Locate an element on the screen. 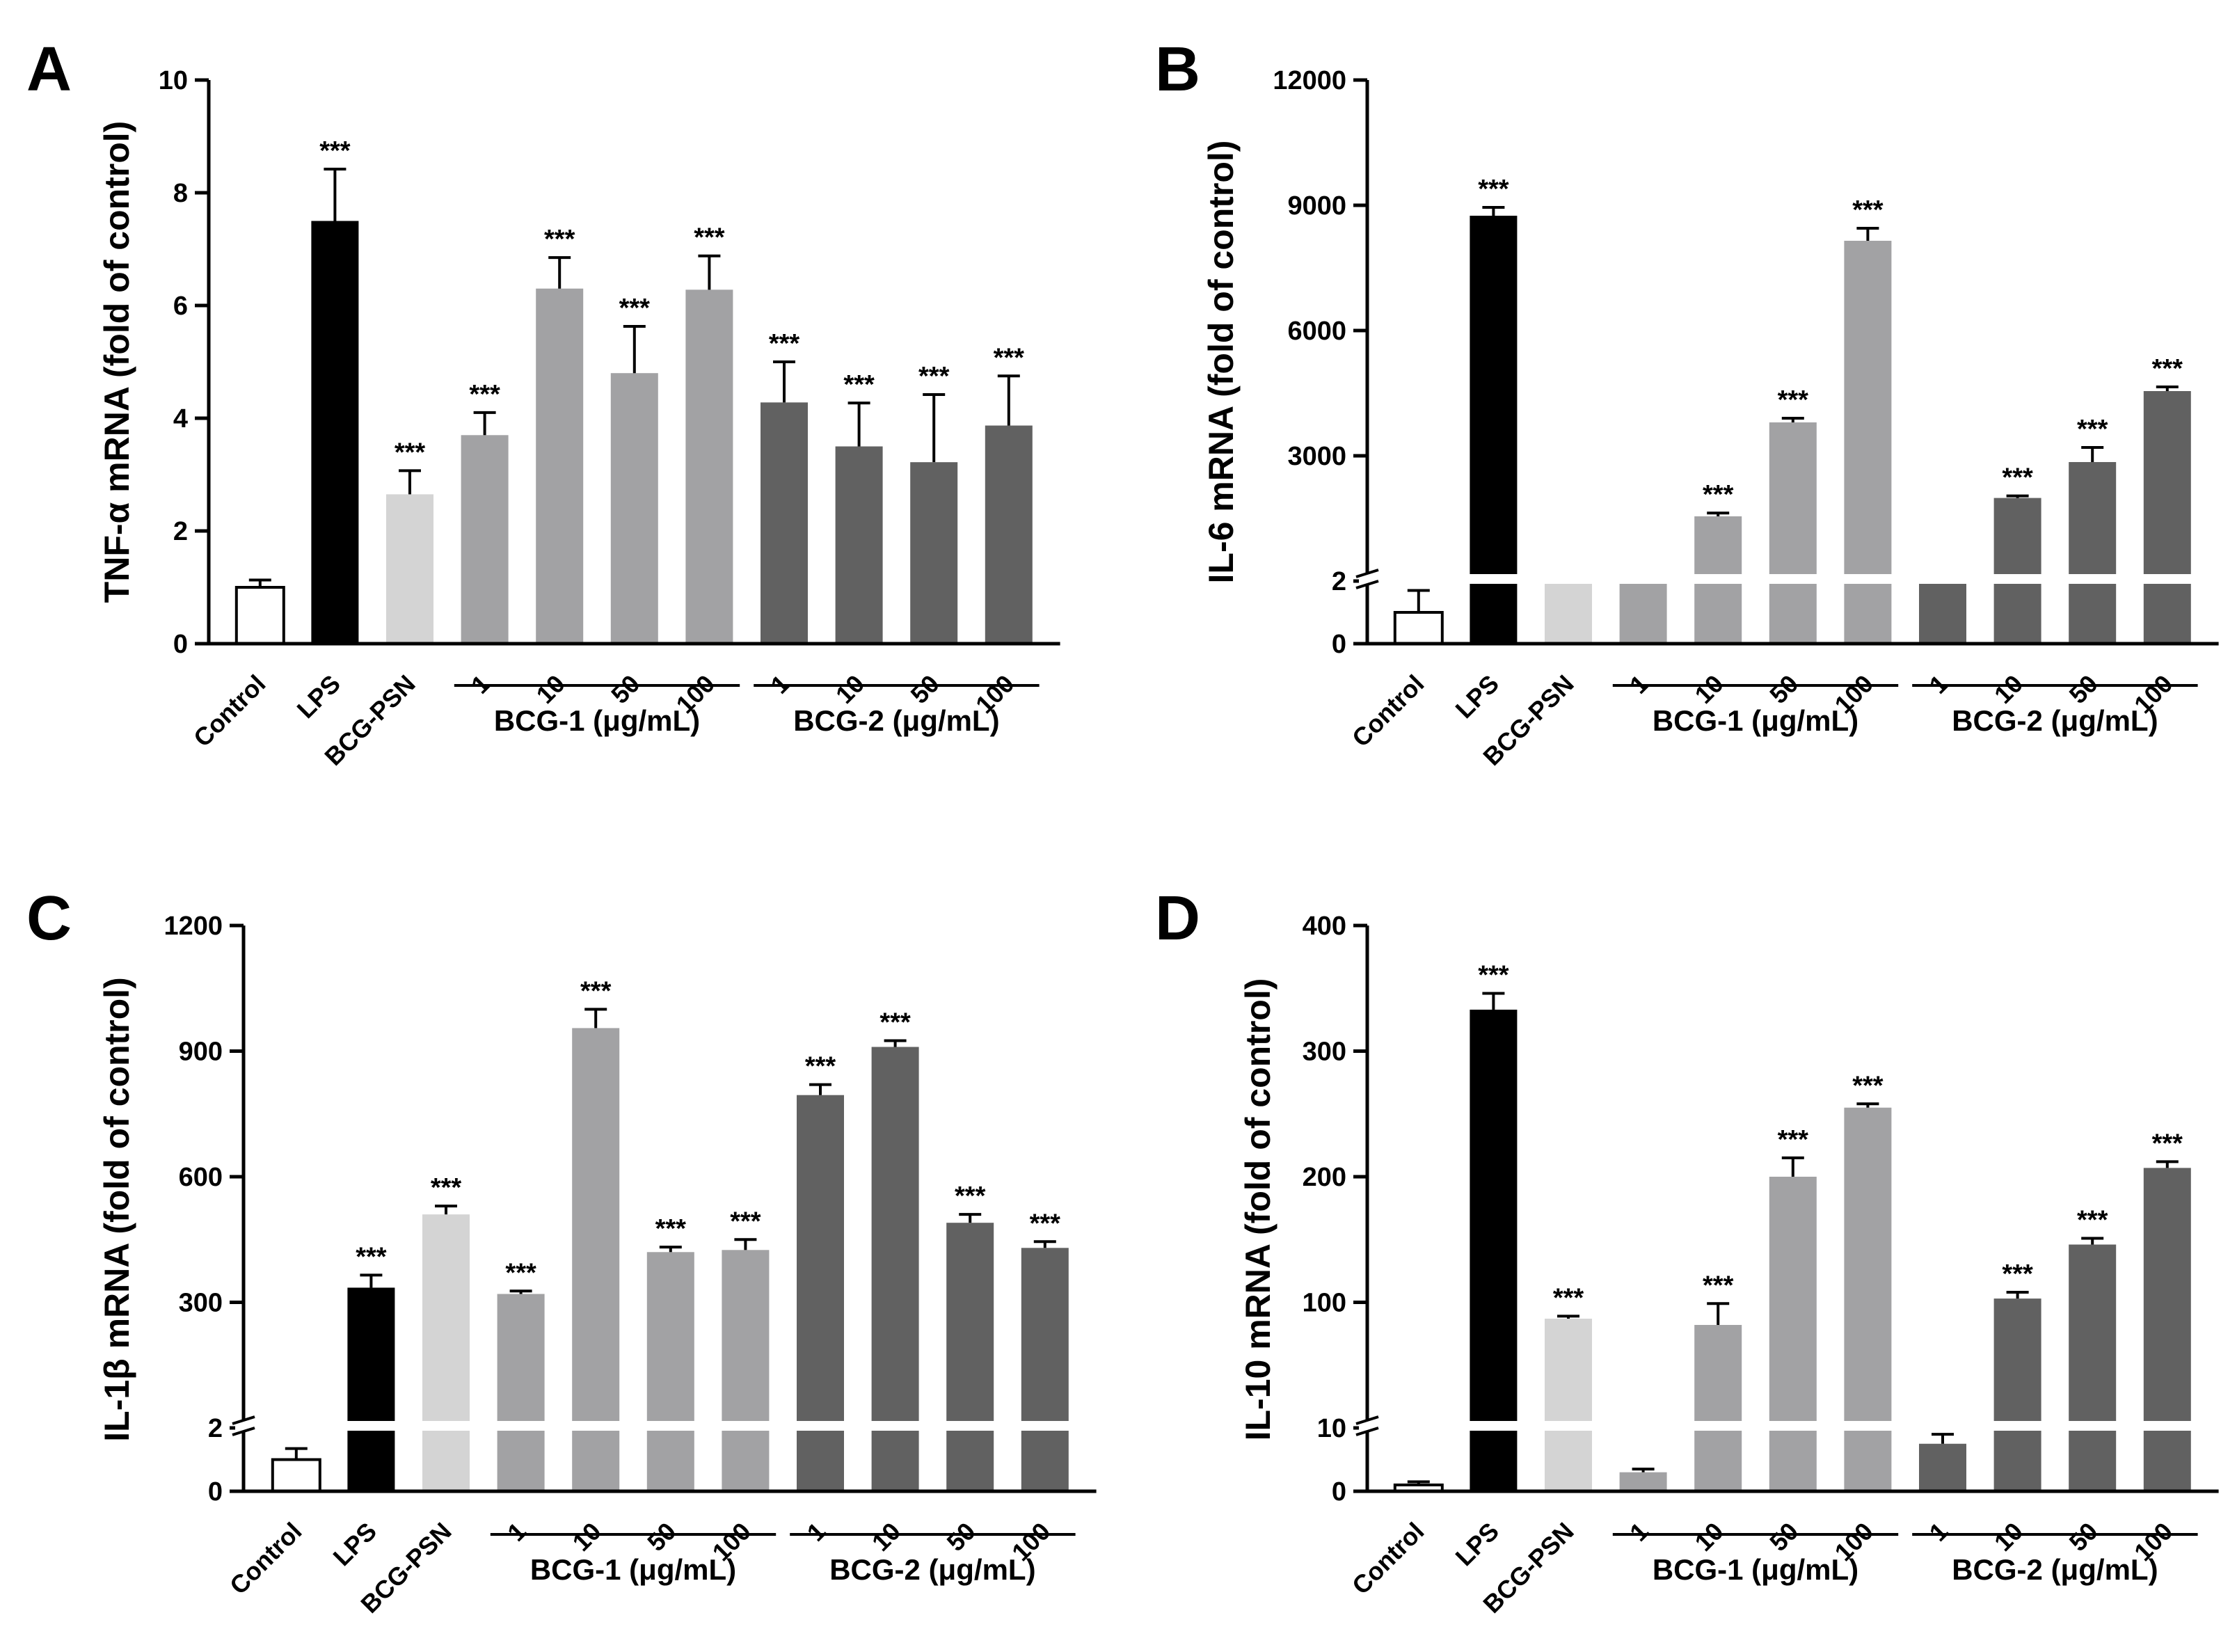 Image resolution: width=2237 pixels, height=1652 pixels. y-tick-label: 6000 is located at coordinates (1316, 331).